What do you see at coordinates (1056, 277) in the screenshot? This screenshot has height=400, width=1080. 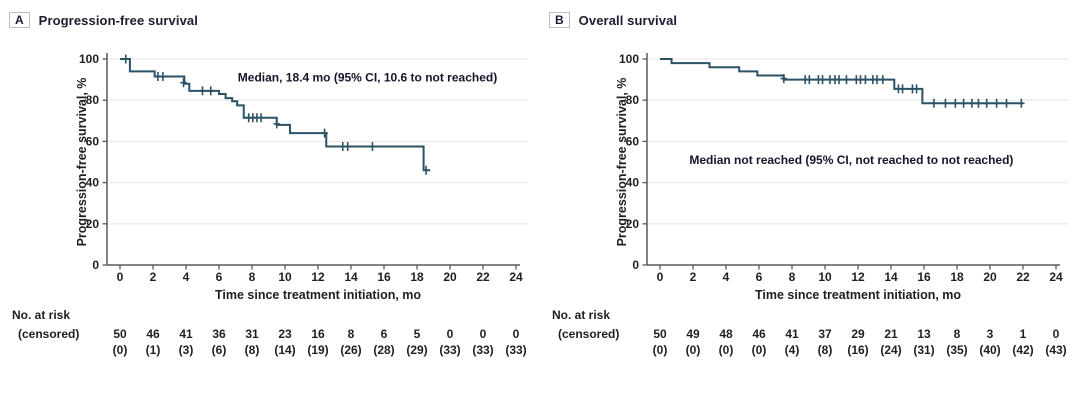 I see `x-tick-label: 24` at bounding box center [1056, 277].